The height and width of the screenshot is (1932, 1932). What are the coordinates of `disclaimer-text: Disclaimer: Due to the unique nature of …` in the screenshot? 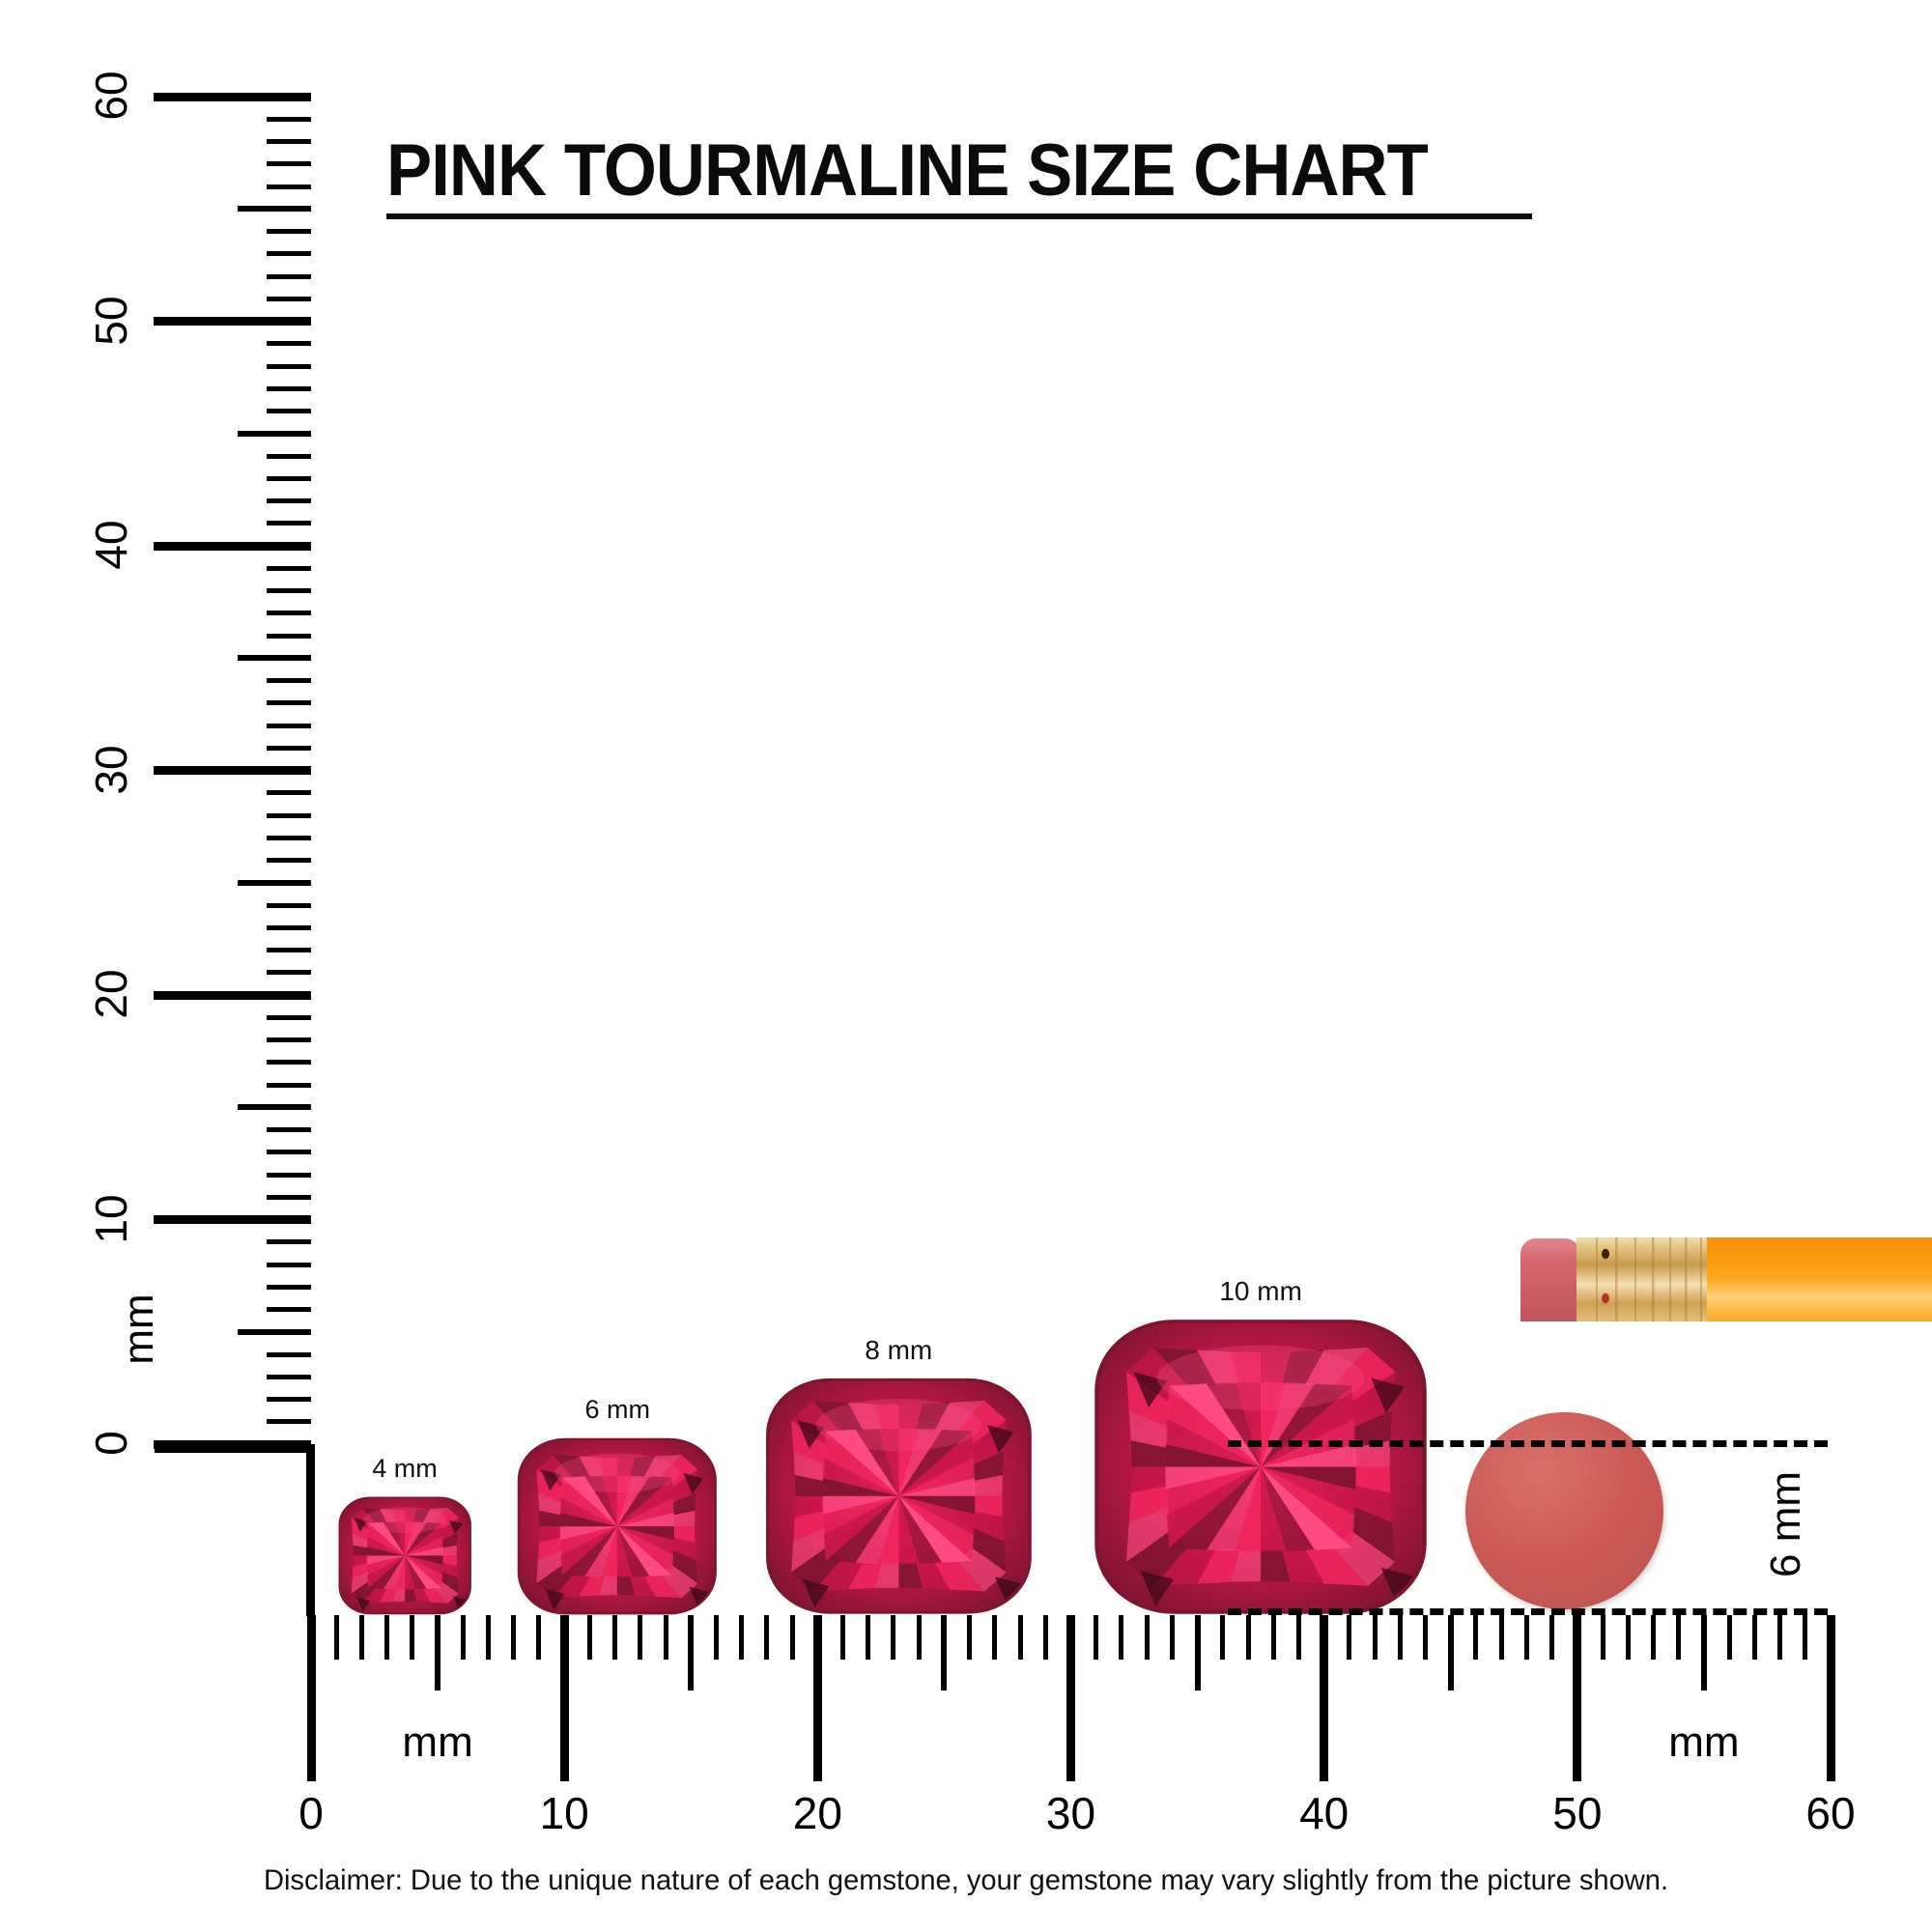 It's located at (966, 1880).